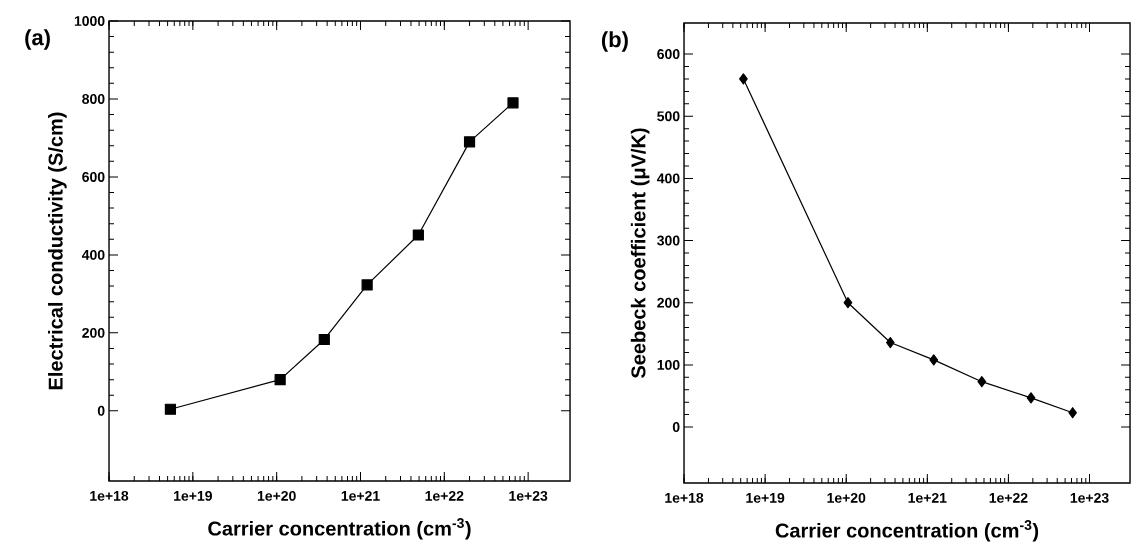  I want to click on text: (b), so click(614, 41).